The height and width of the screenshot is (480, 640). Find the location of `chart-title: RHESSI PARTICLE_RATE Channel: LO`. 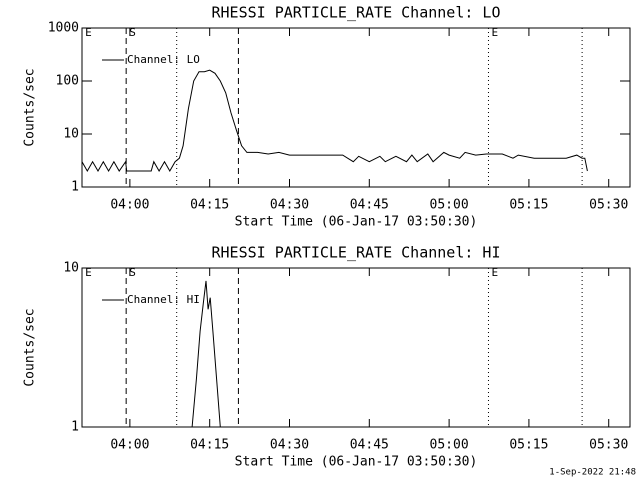

chart-title: RHESSI PARTICLE_RATE Channel: LO is located at coordinates (356, 13).